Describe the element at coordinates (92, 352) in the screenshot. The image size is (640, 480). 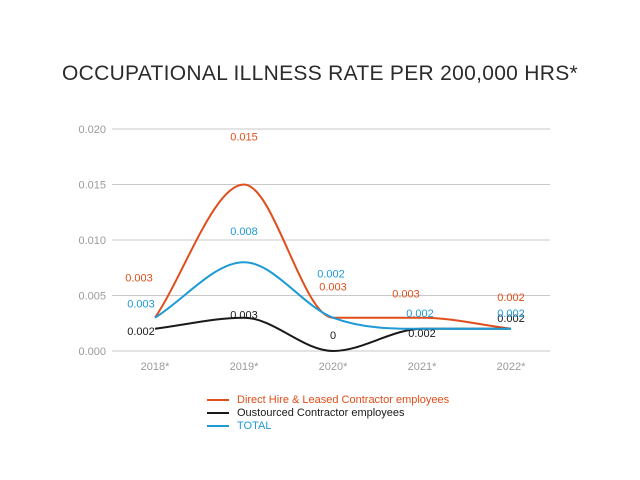
I see `y-tick-label: 0.000` at that location.